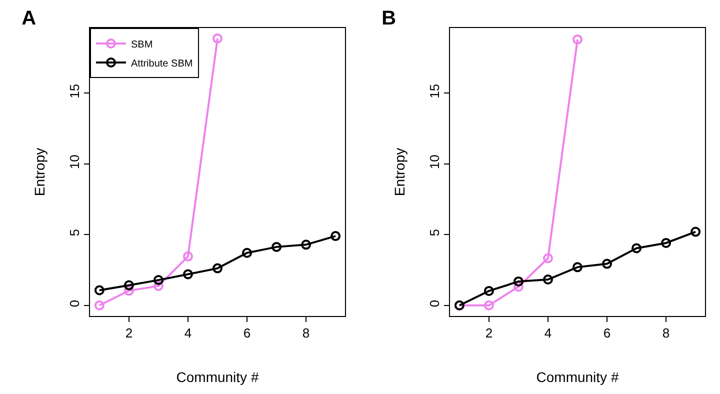 The width and height of the screenshot is (720, 394). Describe the element at coordinates (29, 19) in the screenshot. I see `chart-title: A` at that location.